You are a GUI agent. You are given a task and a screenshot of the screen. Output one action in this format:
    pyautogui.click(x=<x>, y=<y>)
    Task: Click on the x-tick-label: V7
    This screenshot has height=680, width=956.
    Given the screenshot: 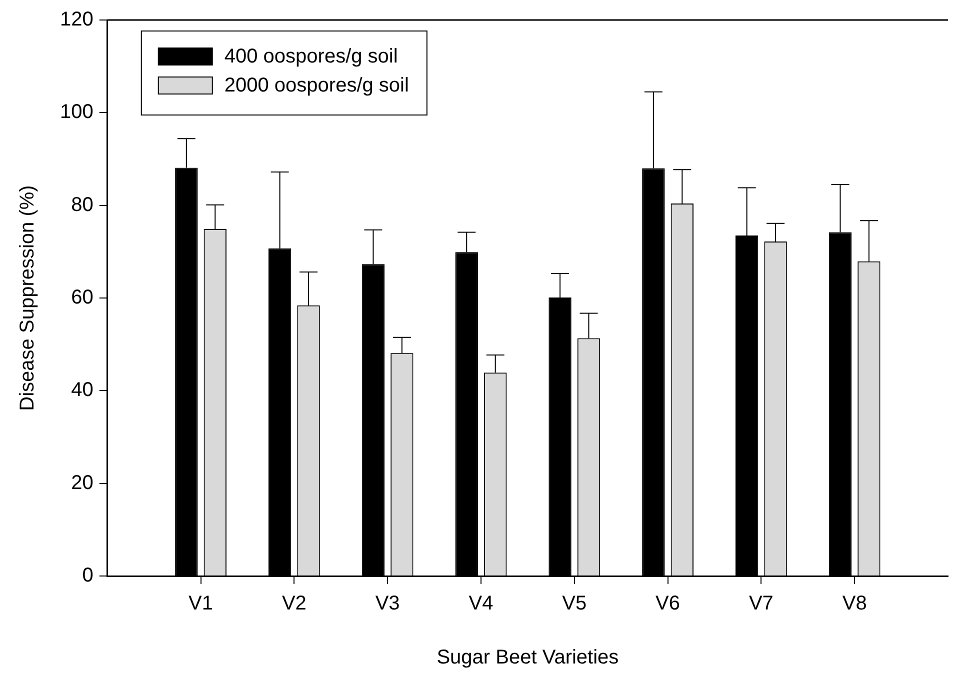 What is the action you would take?
    pyautogui.click(x=761, y=603)
    